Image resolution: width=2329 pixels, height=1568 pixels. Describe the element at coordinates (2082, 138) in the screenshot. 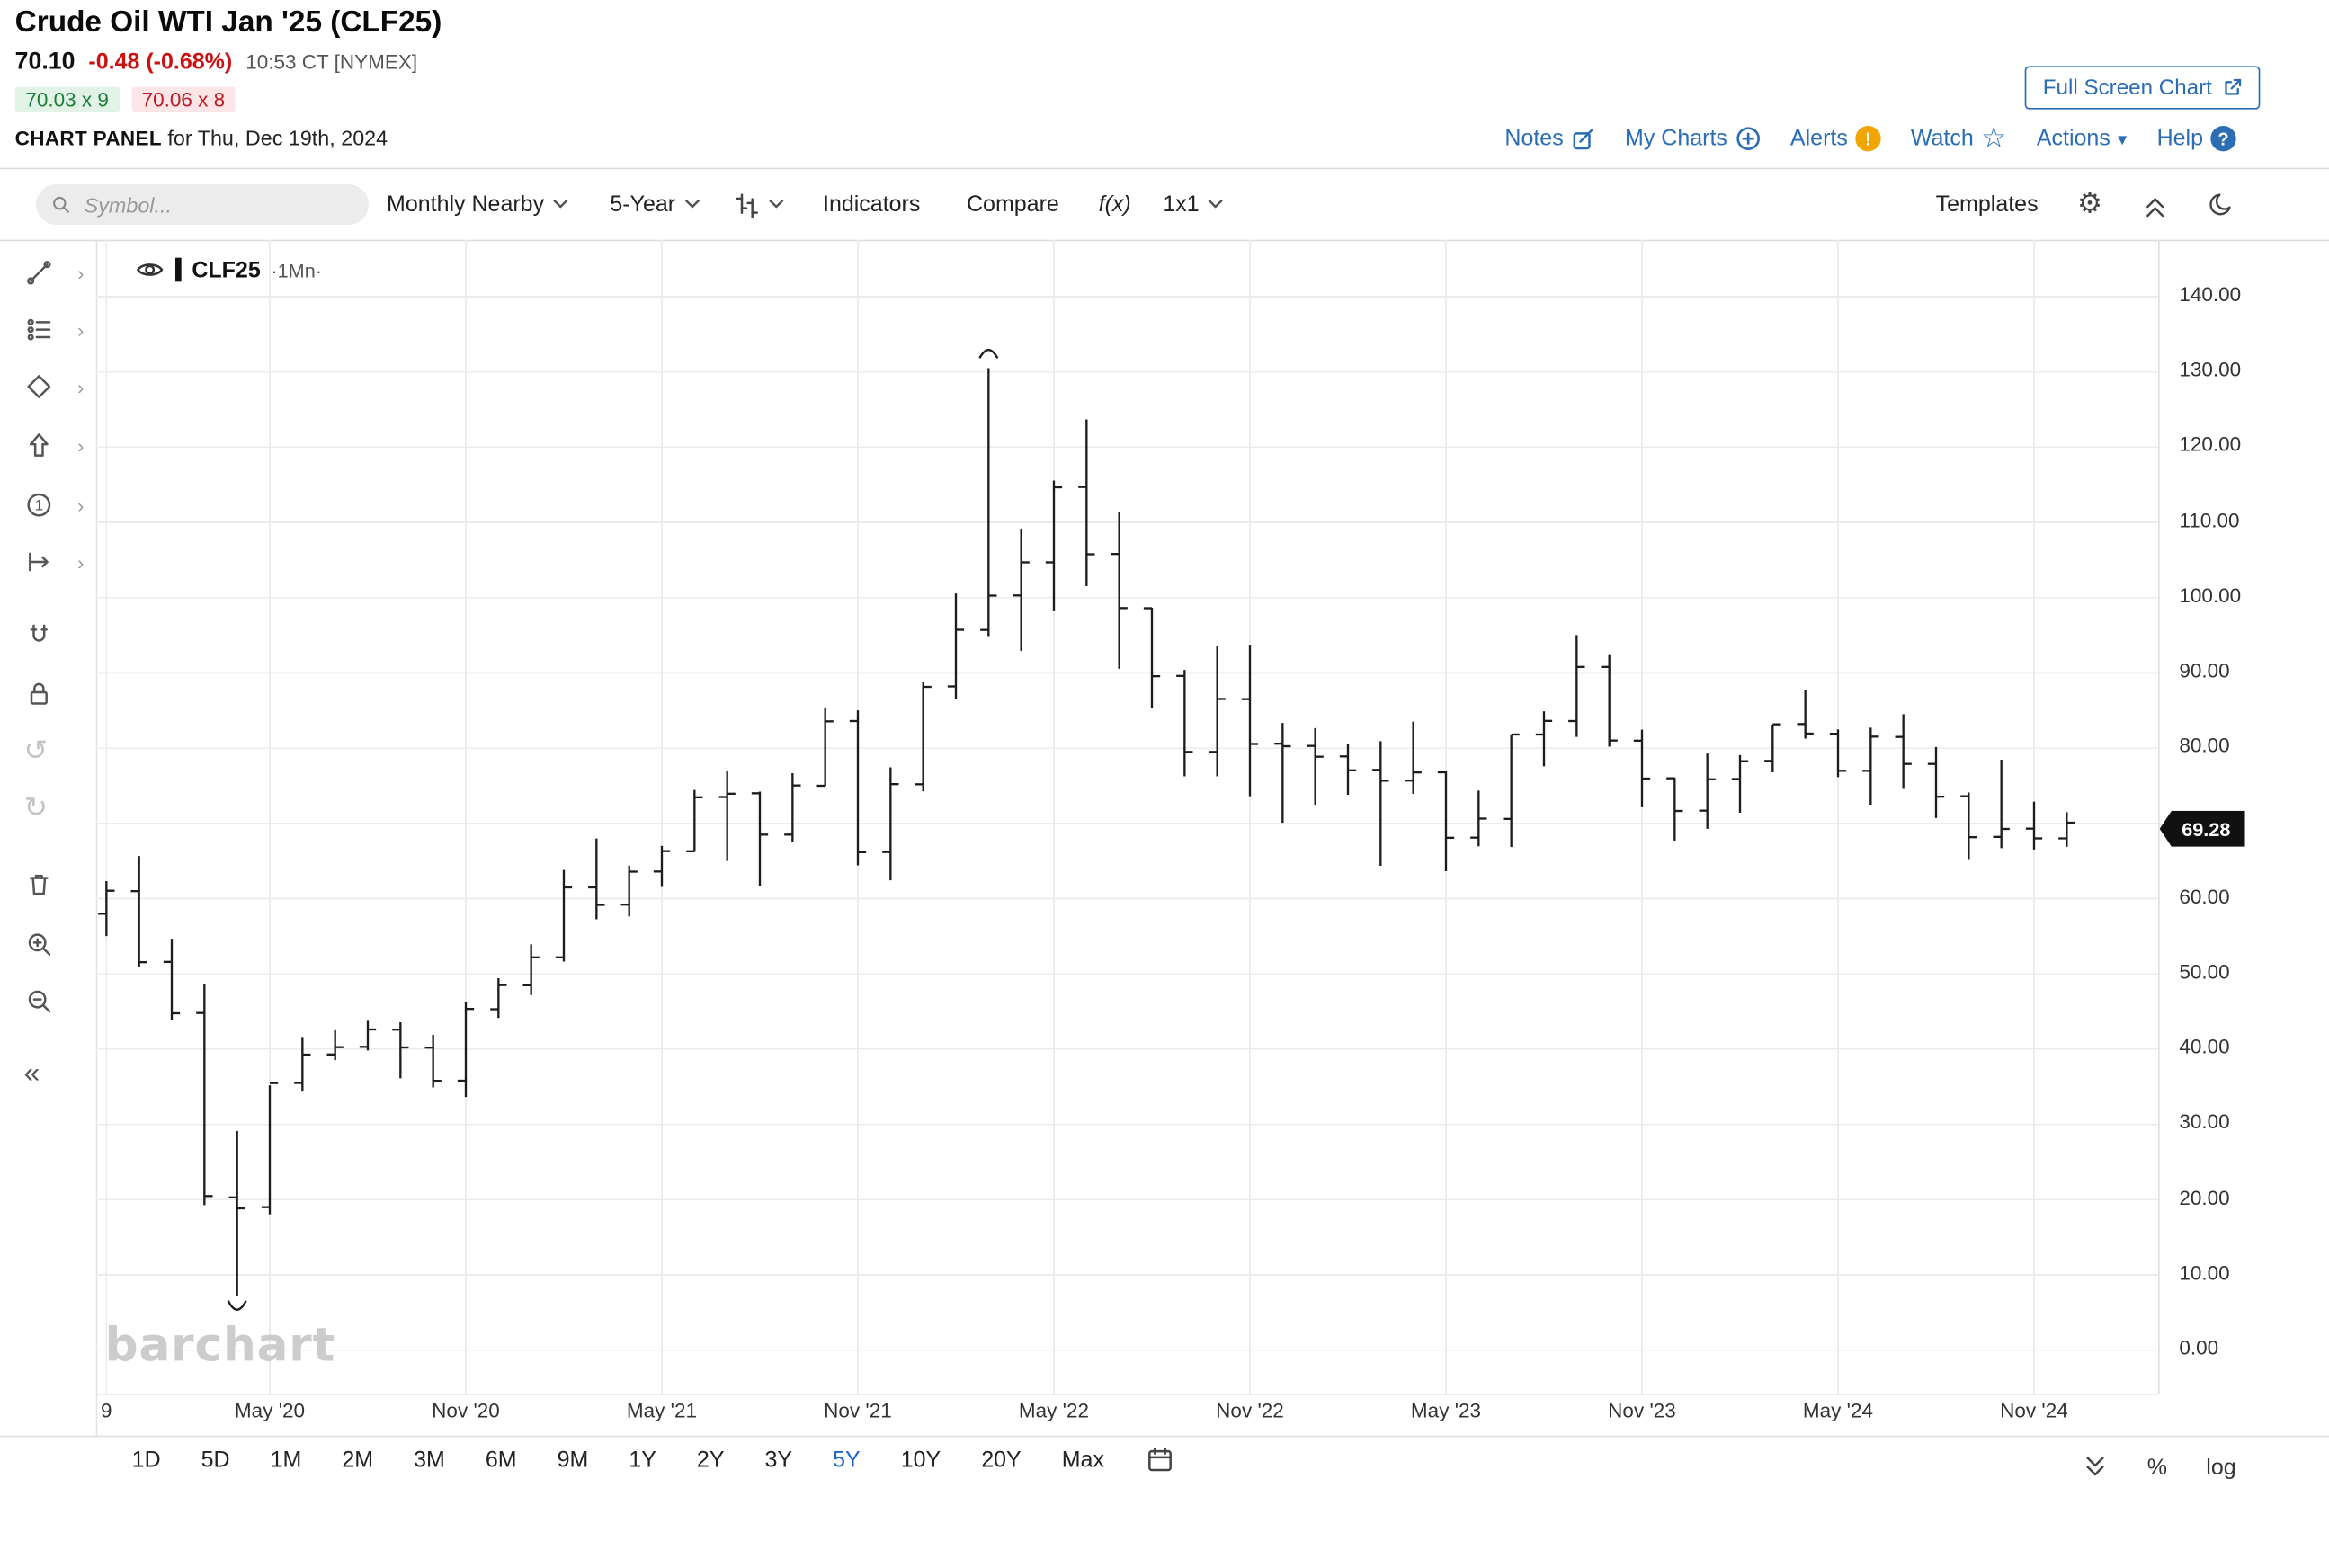

I see `actions-menu: Actions ▾` at that location.